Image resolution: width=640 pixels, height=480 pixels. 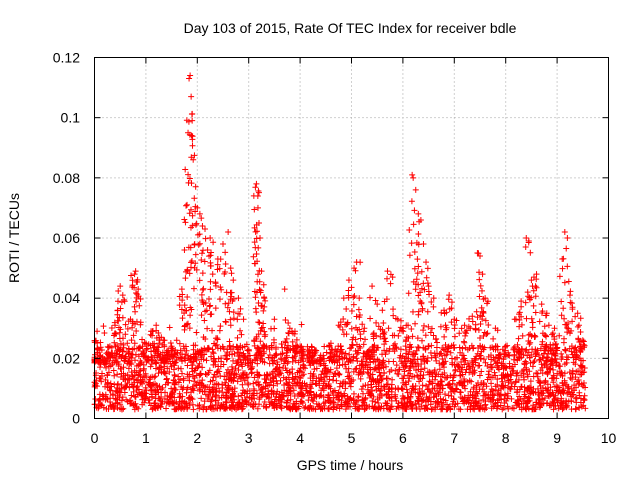 I want to click on x-tick-label: 5, so click(x=352, y=438).